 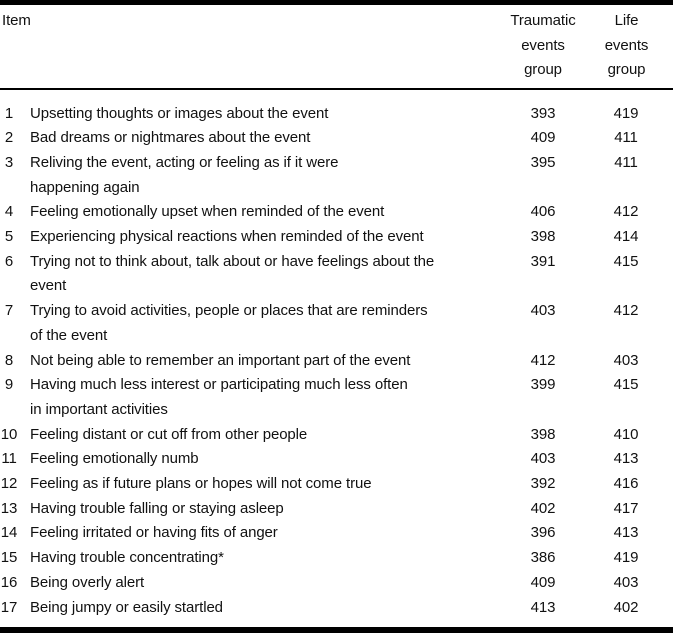 I want to click on item-number: 10, so click(x=9, y=434).